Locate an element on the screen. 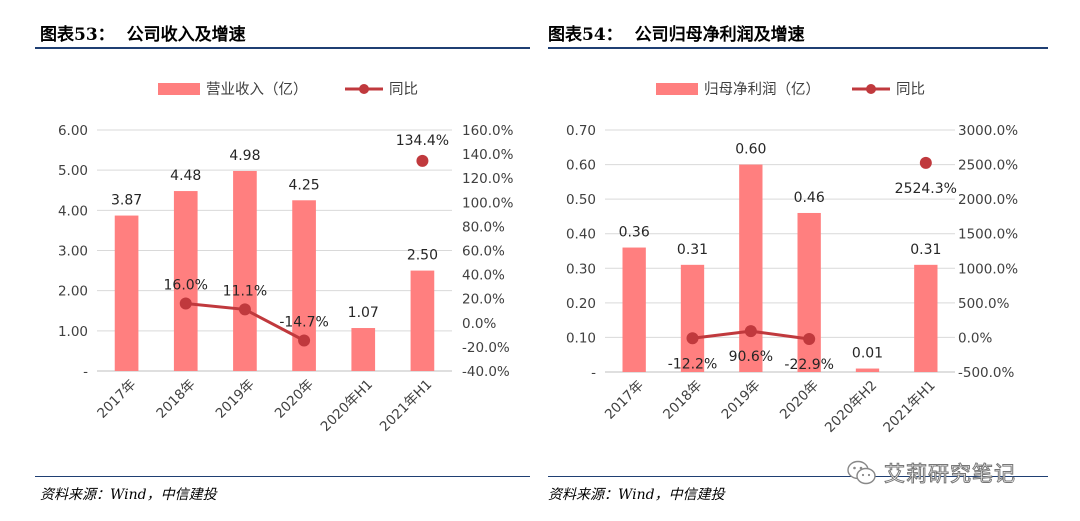  right-axis-tick-label: -500.0% is located at coordinates (986, 373).